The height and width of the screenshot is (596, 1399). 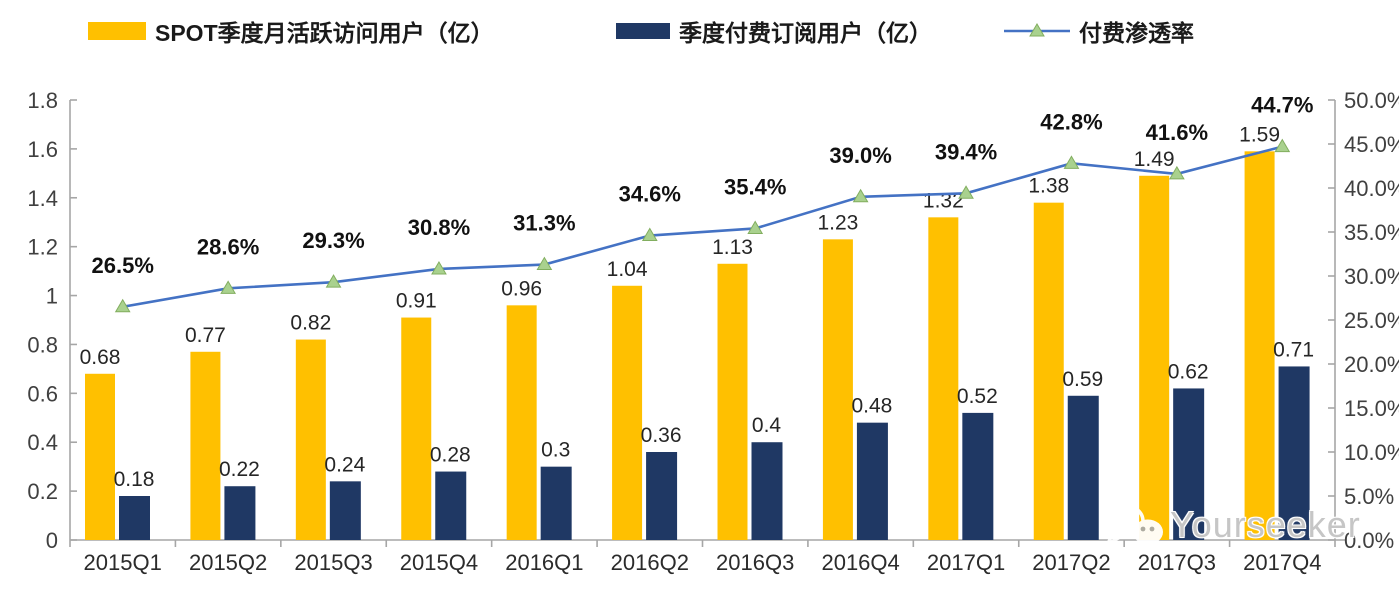 What do you see at coordinates (544, 223) in the screenshot?
I see `penetration-label: 31.3%` at bounding box center [544, 223].